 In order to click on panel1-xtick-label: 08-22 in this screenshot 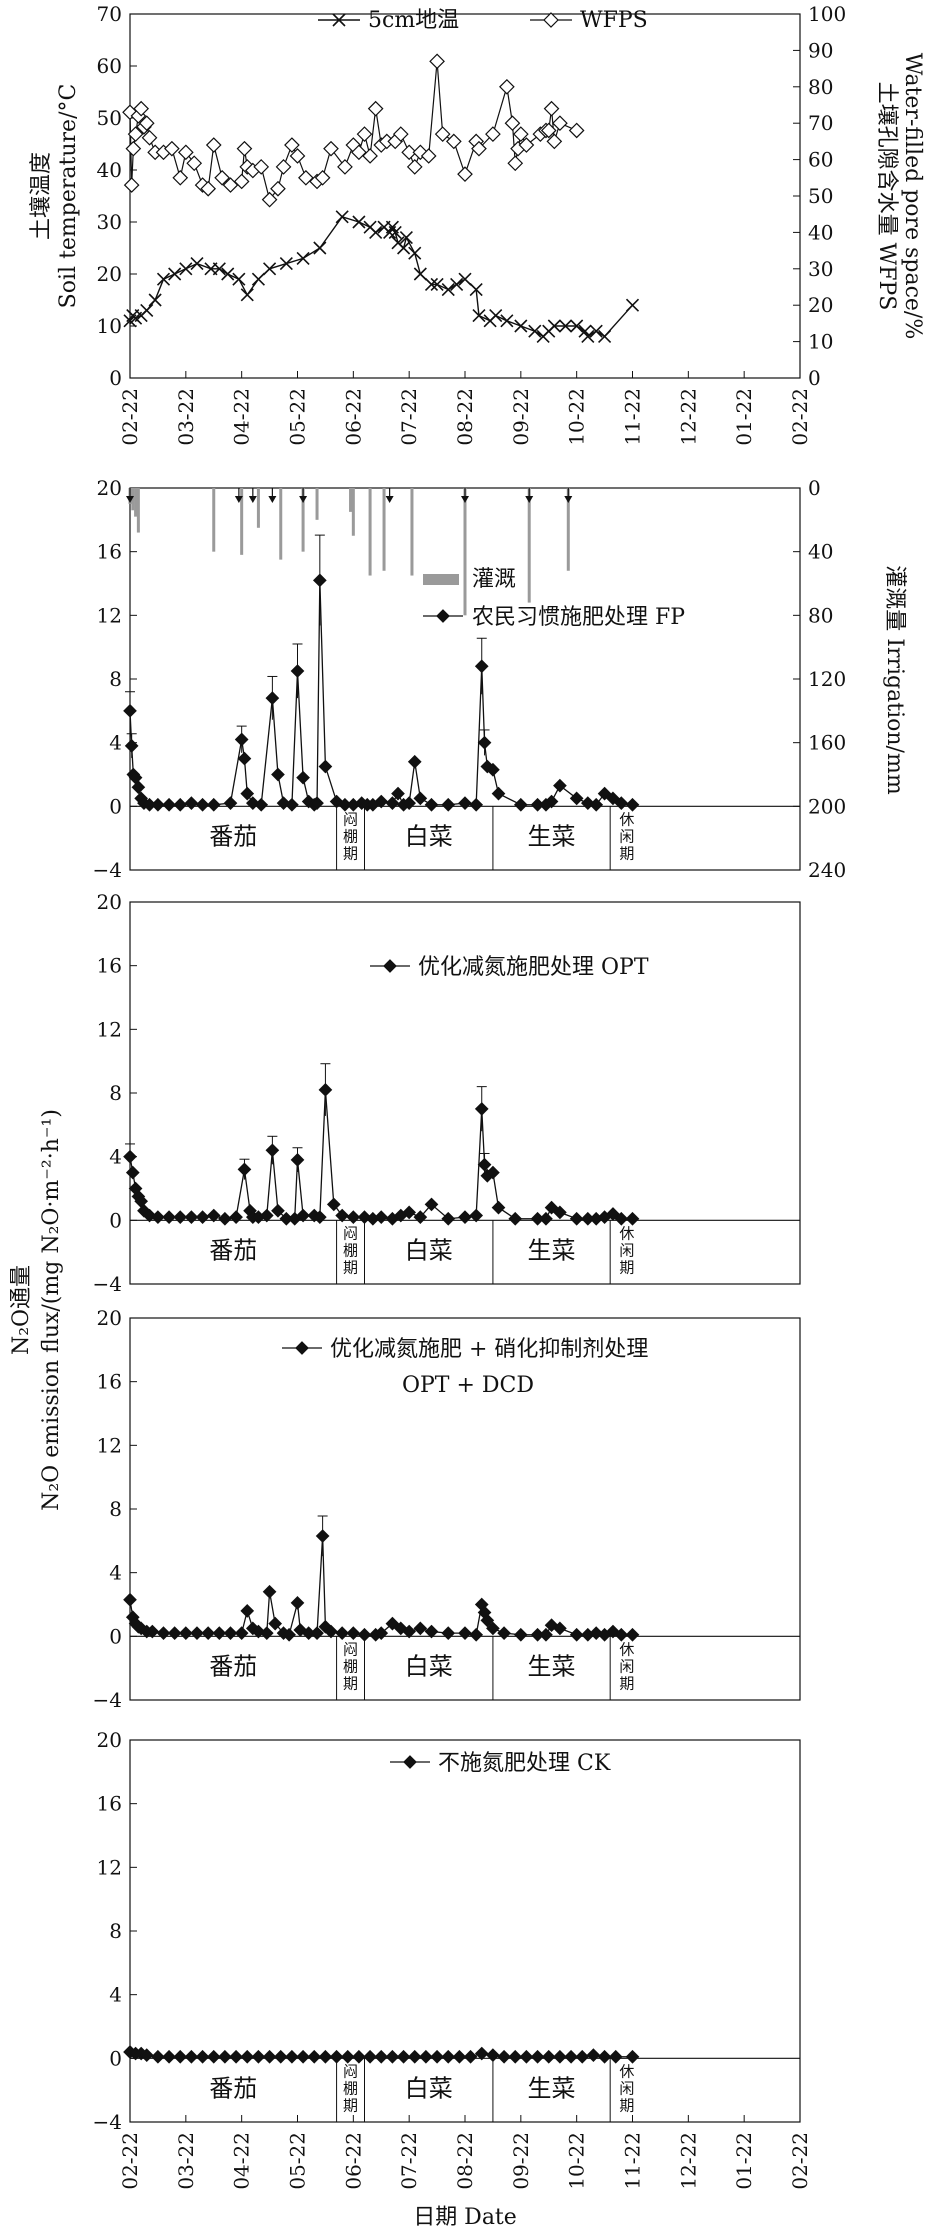, I will do `click(465, 417)`.